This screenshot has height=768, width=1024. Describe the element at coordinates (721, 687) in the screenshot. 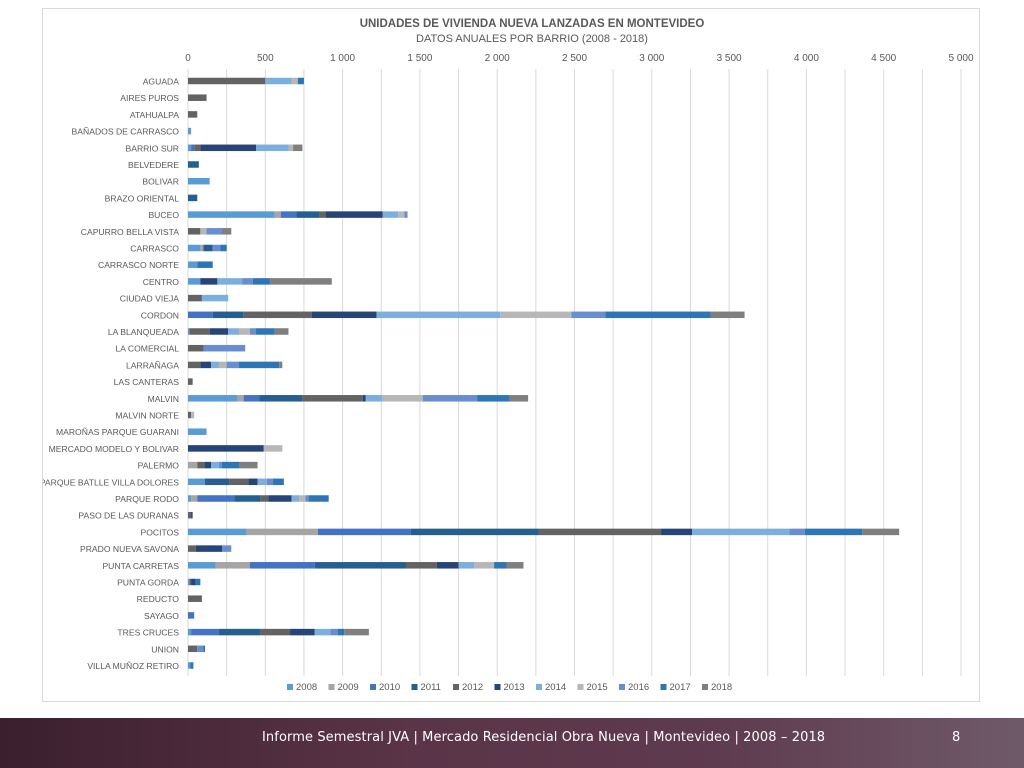

I see `legend-label: 2018` at that location.